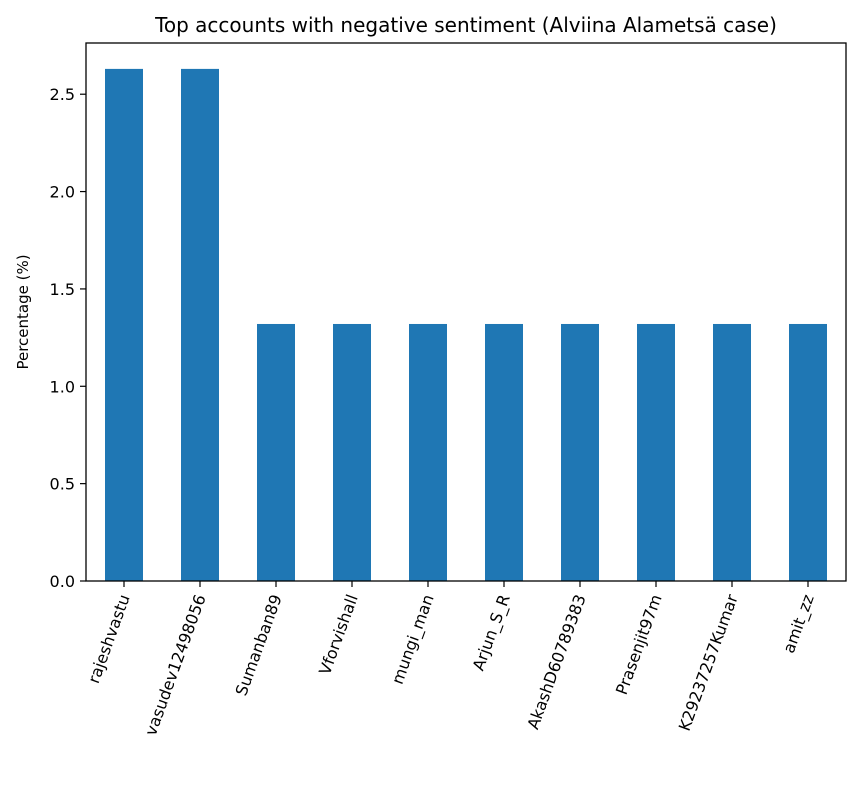 This screenshot has height=786, width=859. Describe the element at coordinates (338, 634) in the screenshot. I see `x-tick-label: Vforvishall` at that location.